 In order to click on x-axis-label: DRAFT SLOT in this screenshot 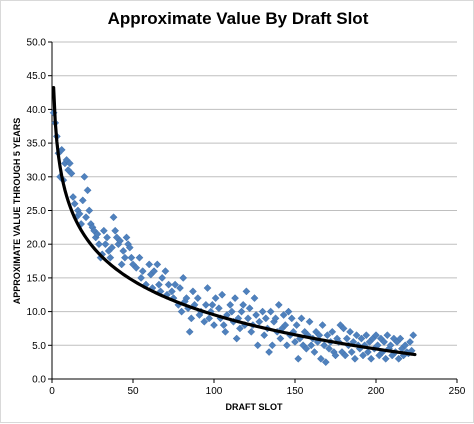, I will do `click(254, 407)`.